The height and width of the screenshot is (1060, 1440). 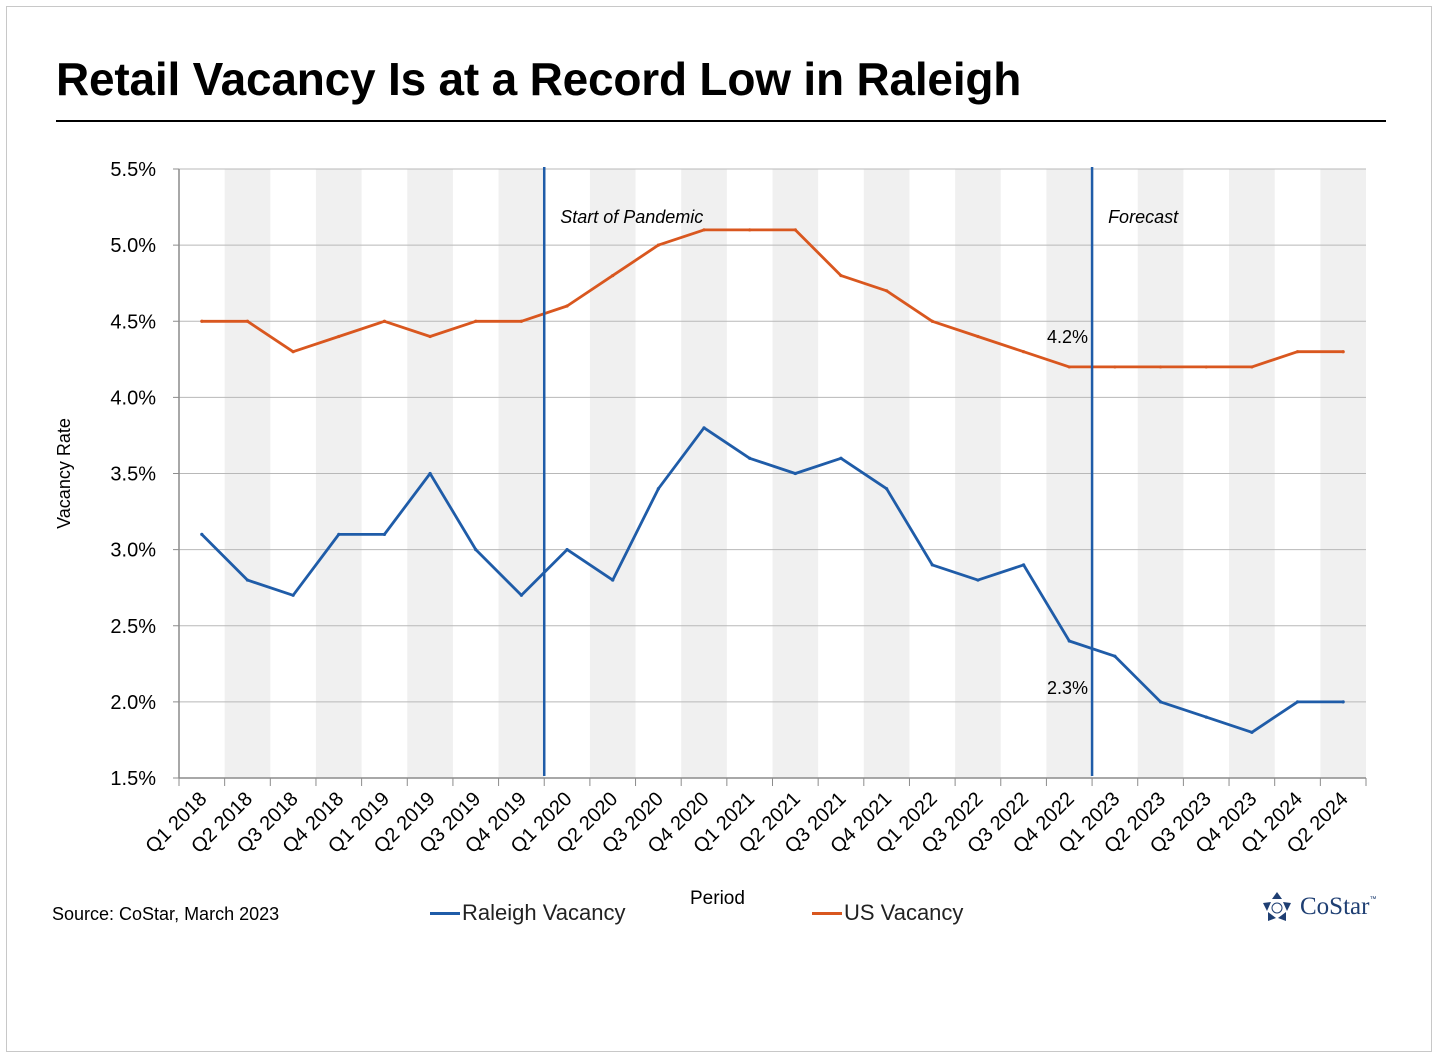 What do you see at coordinates (631, 217) in the screenshot?
I see `pandemic-marker-label: Start of Pandemic` at bounding box center [631, 217].